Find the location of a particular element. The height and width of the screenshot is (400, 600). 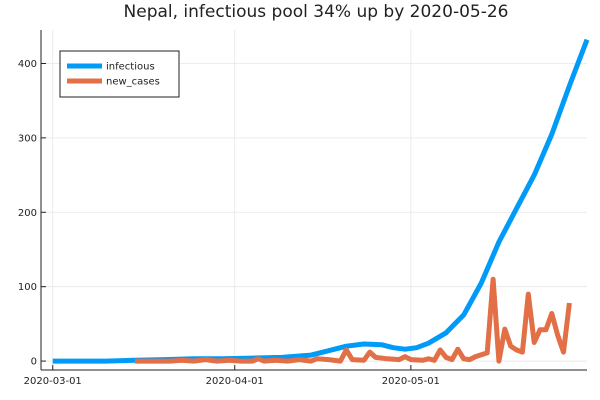

x-tick-label: 2020-04-01 is located at coordinates (235, 381).